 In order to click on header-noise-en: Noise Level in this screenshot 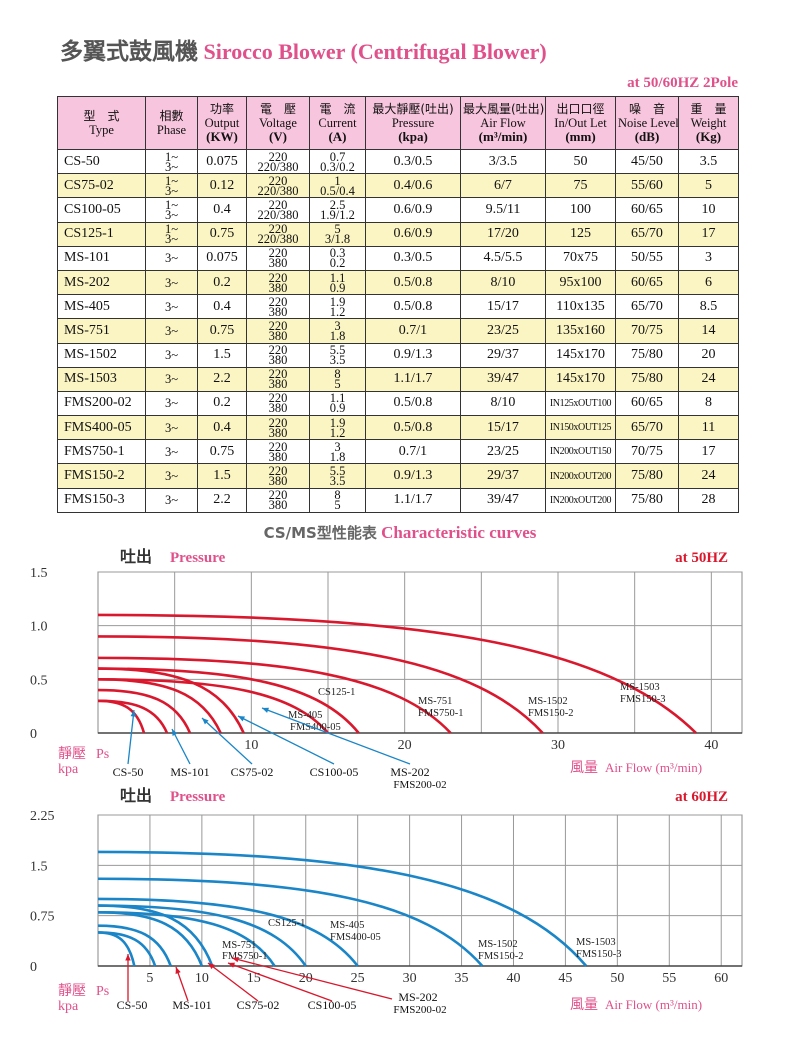, I will do `click(648, 123)`.